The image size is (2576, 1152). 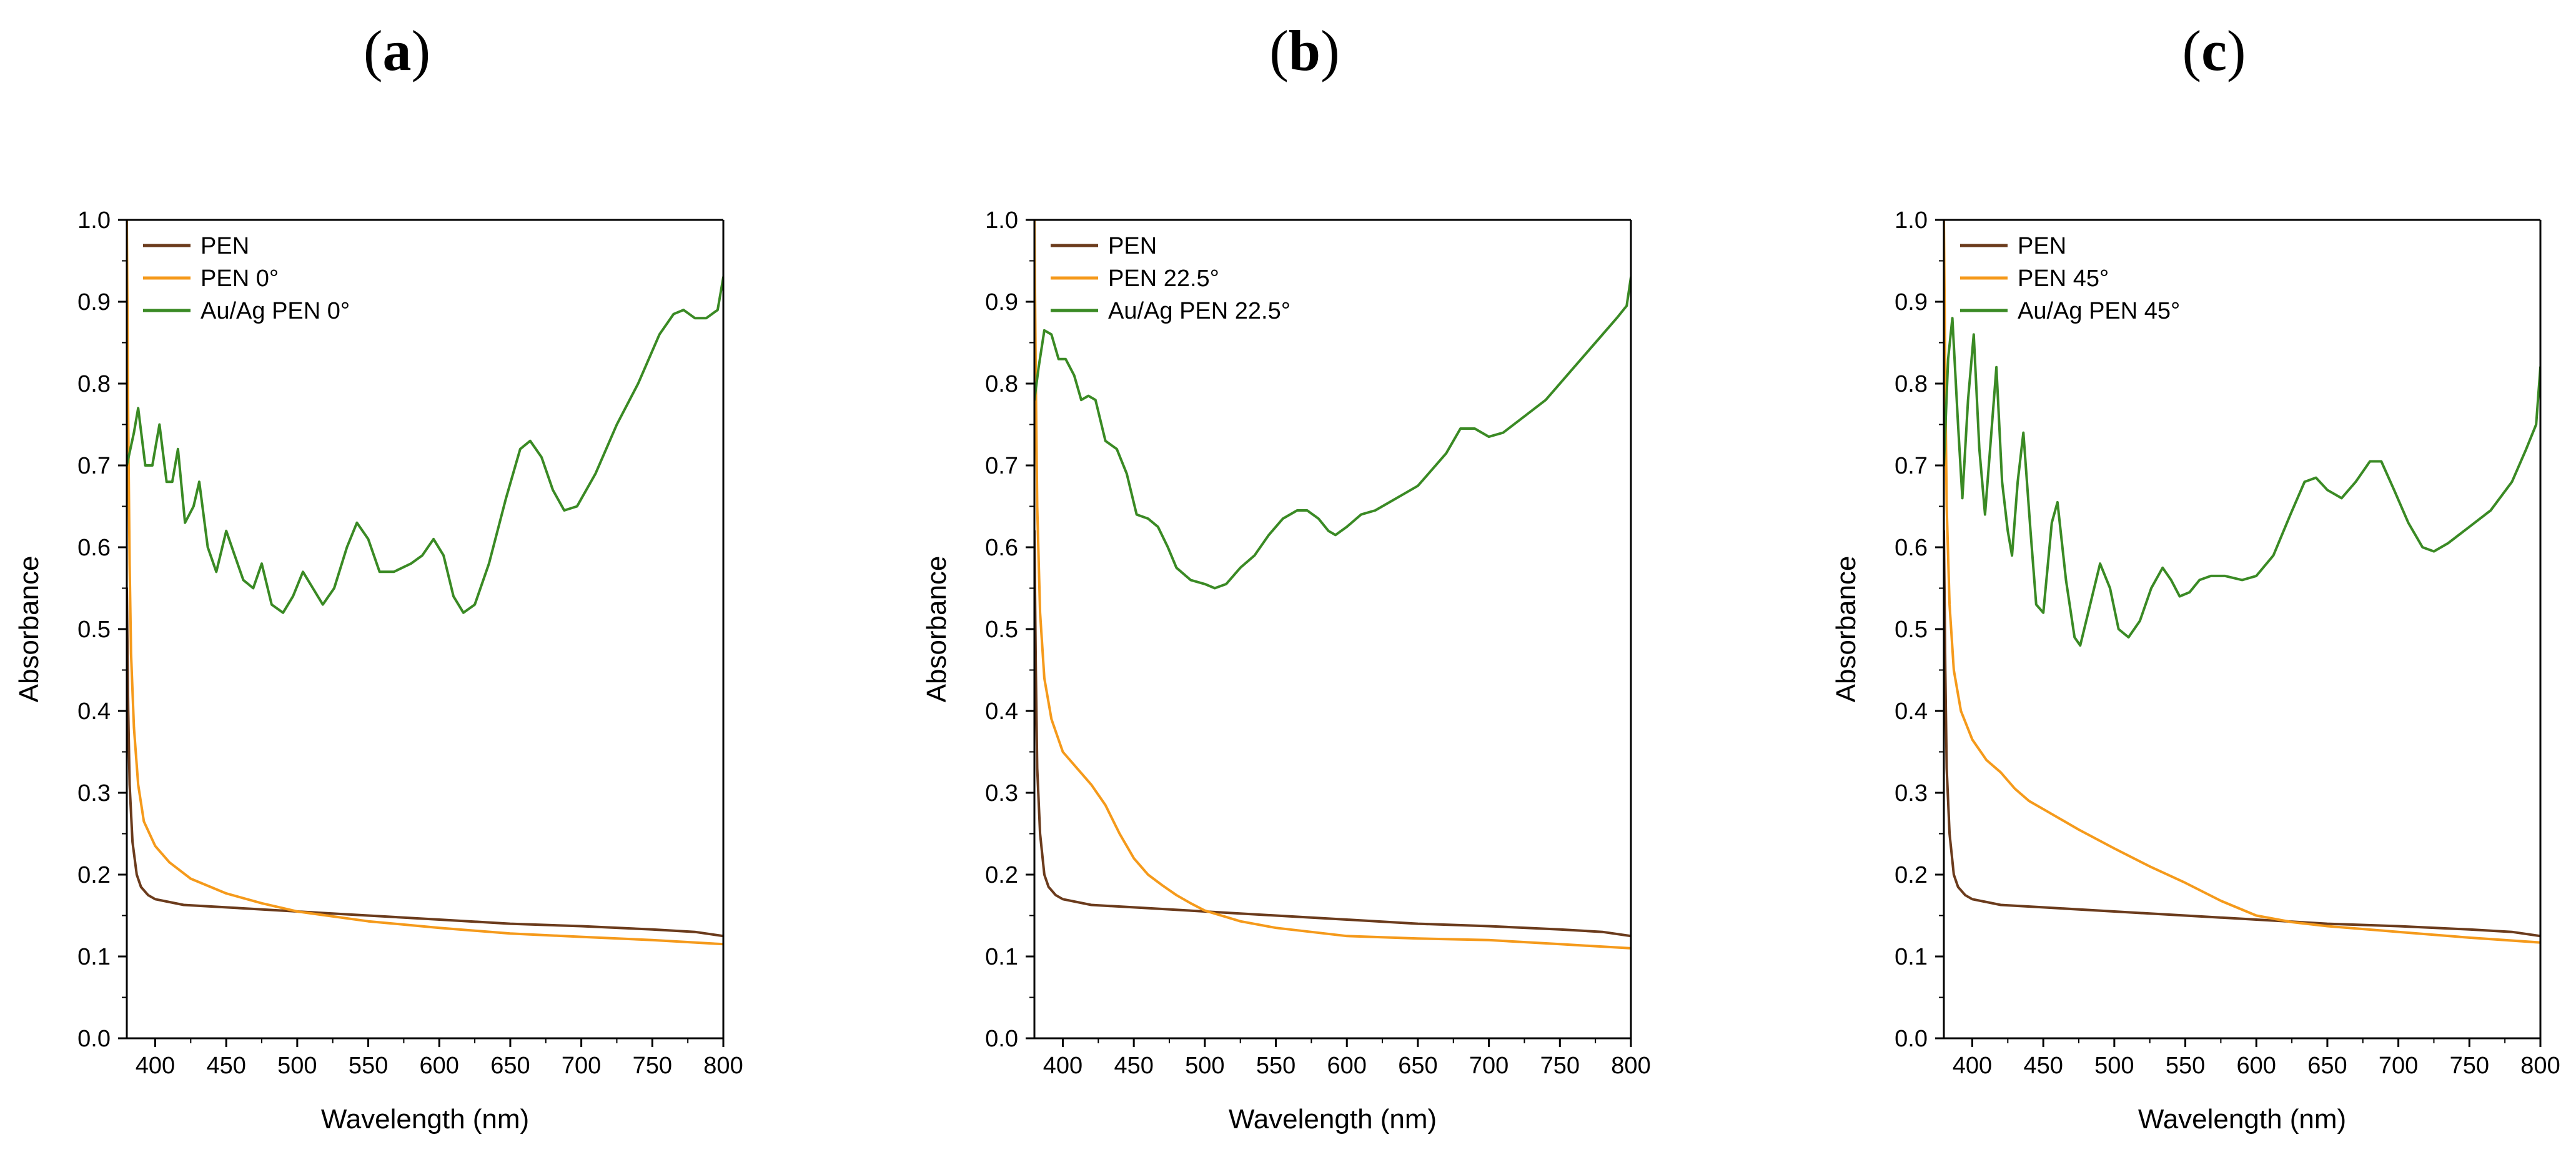 I want to click on legend: PEN PEN 0° Au/Ag PEN 0°, so click(x=246, y=278).